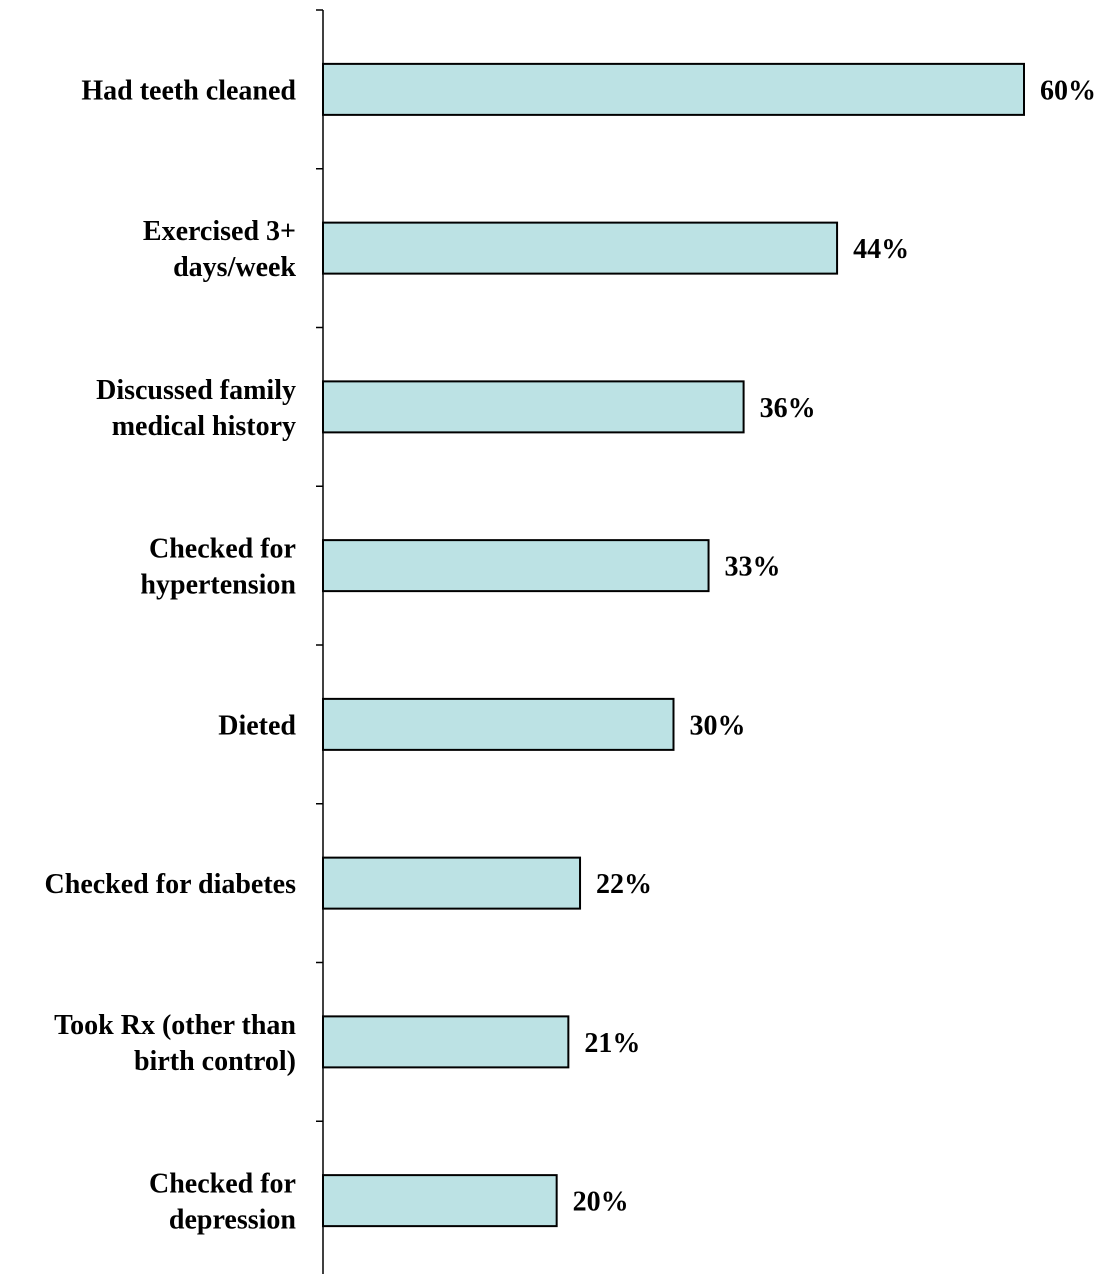  I want to click on value-label: 36%, so click(788, 408).